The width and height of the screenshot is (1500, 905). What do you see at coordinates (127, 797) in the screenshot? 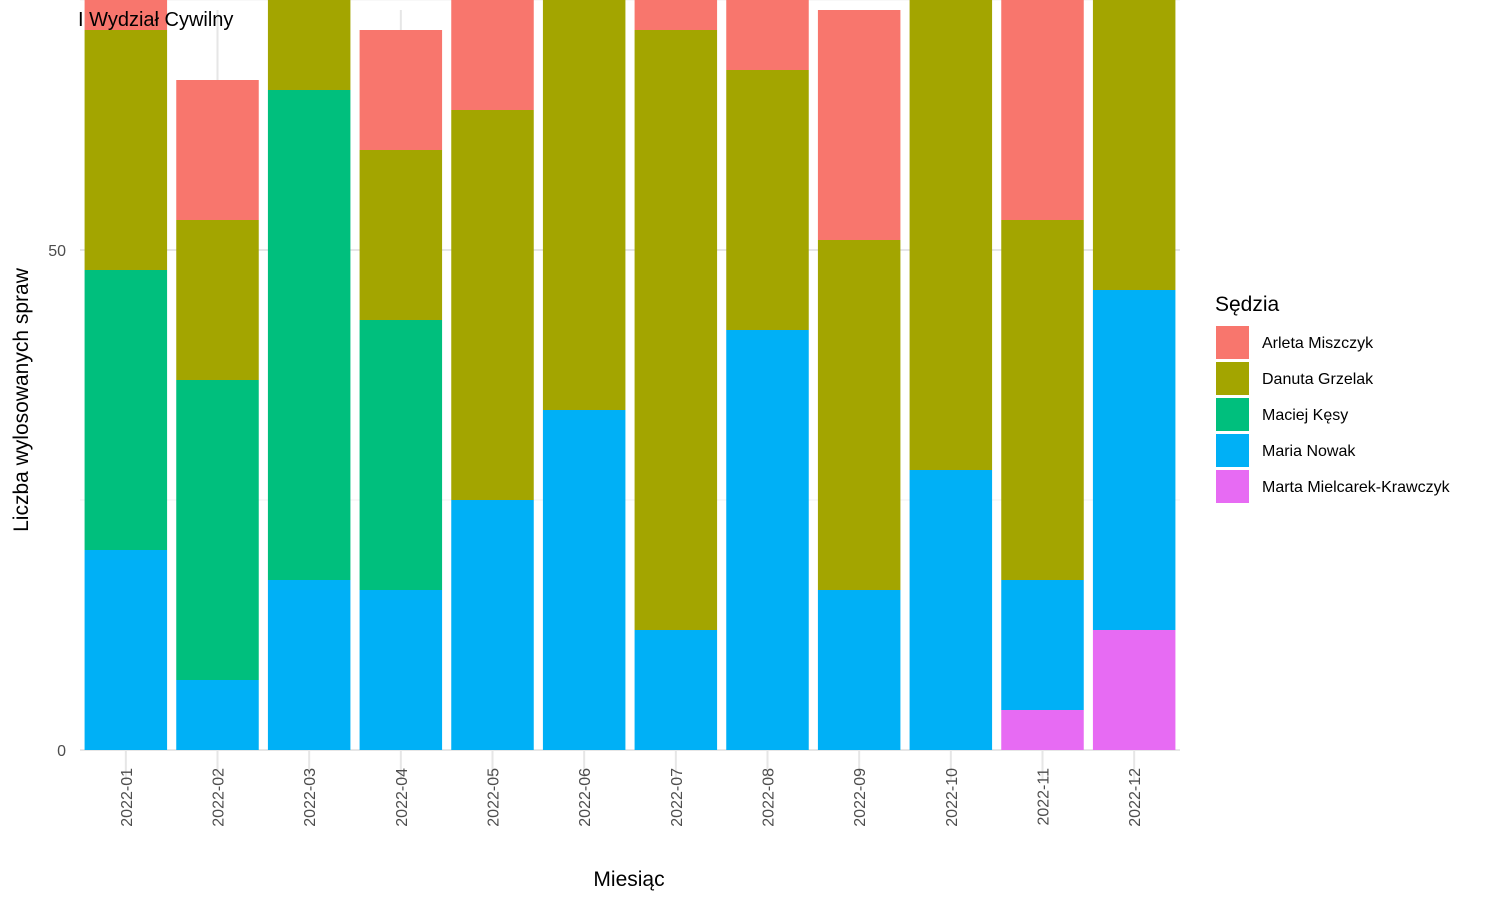
I see `x-tick-label: 2022-01` at bounding box center [127, 797].